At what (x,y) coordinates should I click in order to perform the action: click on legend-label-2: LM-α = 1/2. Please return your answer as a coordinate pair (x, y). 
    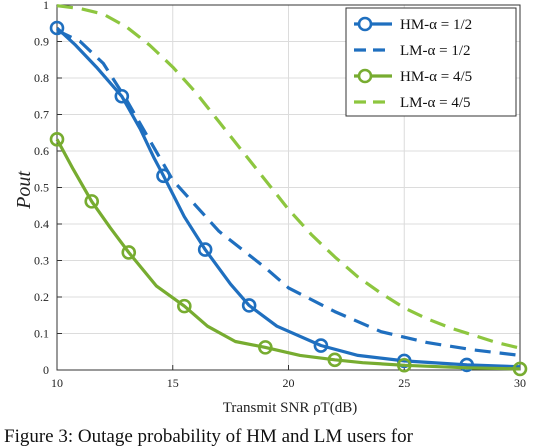
    Looking at the image, I should click on (435, 51).